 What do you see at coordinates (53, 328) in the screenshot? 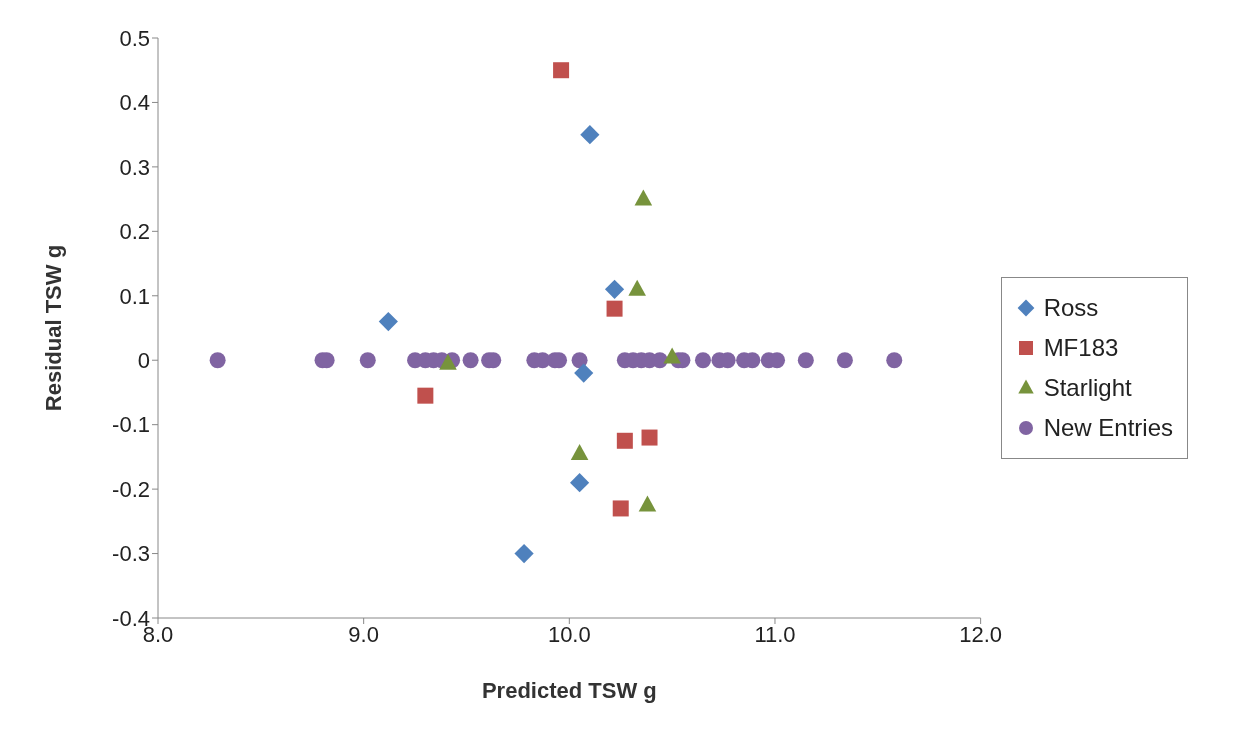
I see `y-axis-title: Residual TSW g` at bounding box center [53, 328].